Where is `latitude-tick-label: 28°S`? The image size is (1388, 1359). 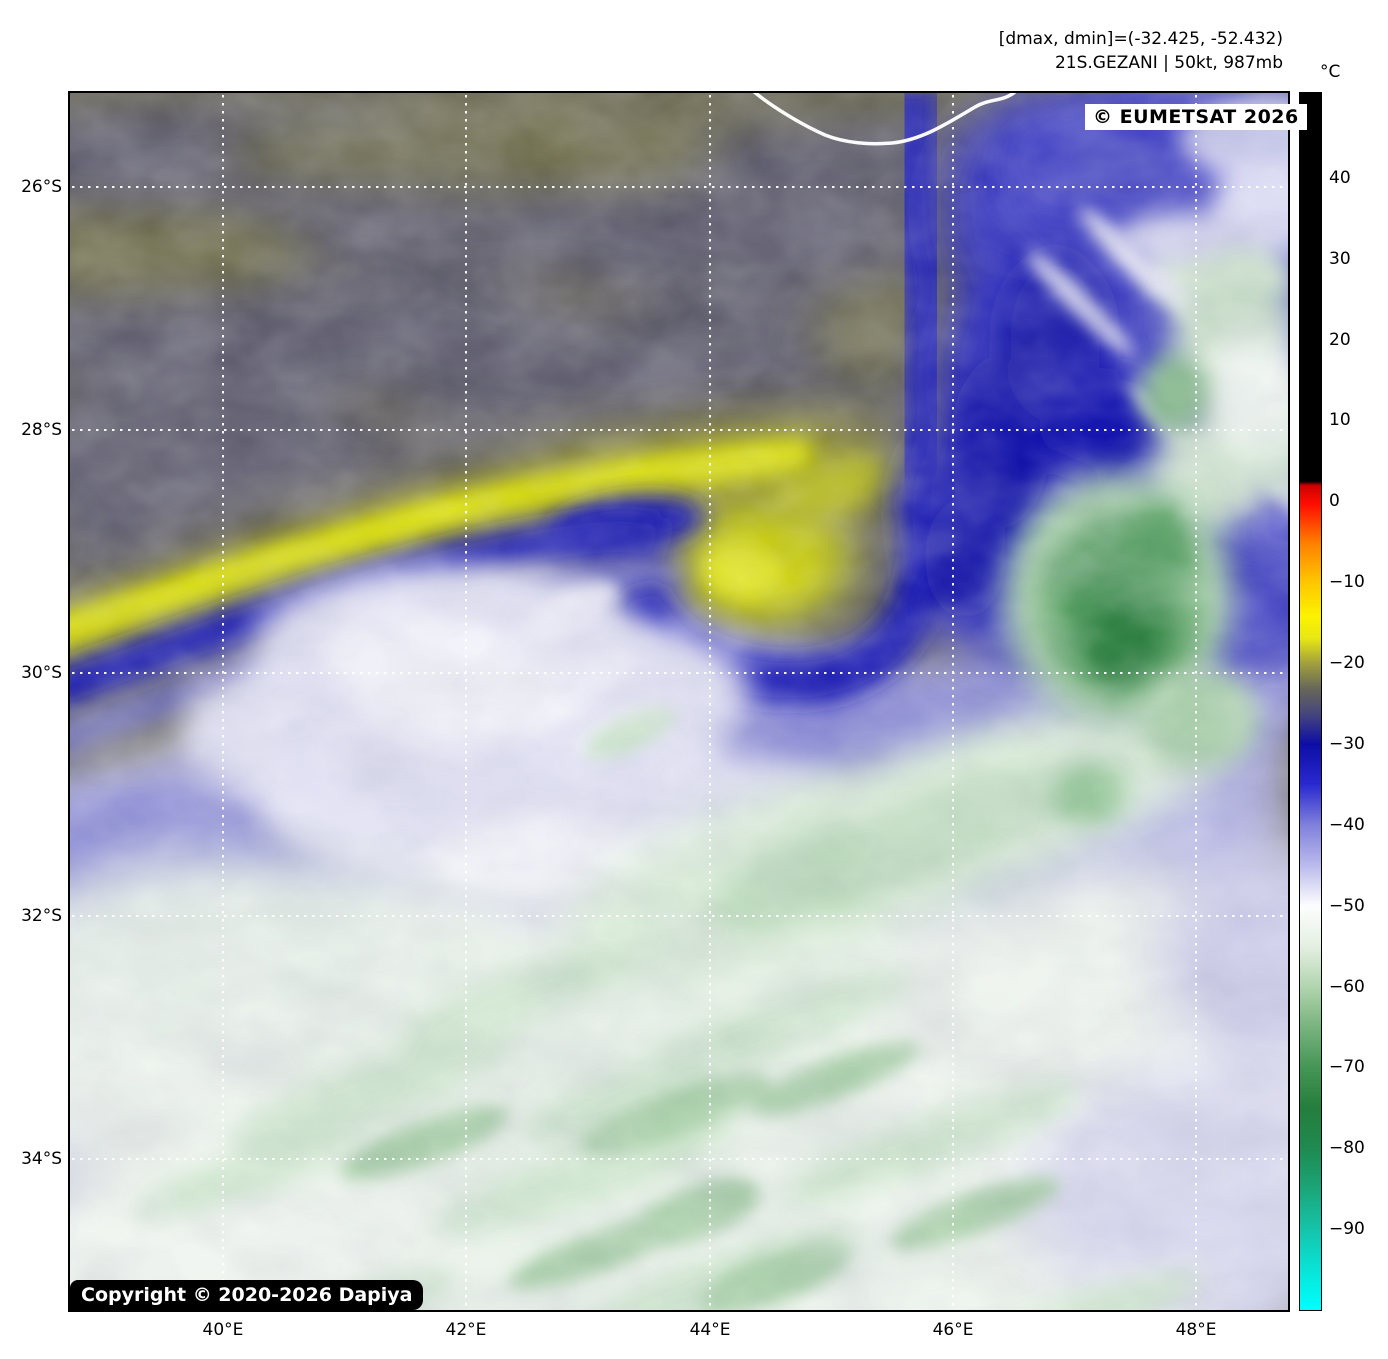
latitude-tick-label: 28°S is located at coordinates (41, 429).